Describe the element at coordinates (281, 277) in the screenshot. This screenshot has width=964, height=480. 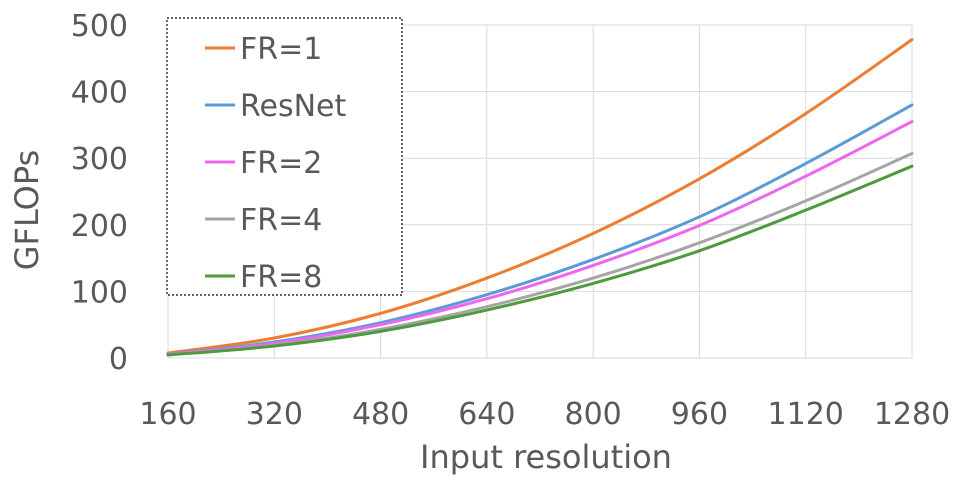
I see `legend-label: FR=8` at that location.